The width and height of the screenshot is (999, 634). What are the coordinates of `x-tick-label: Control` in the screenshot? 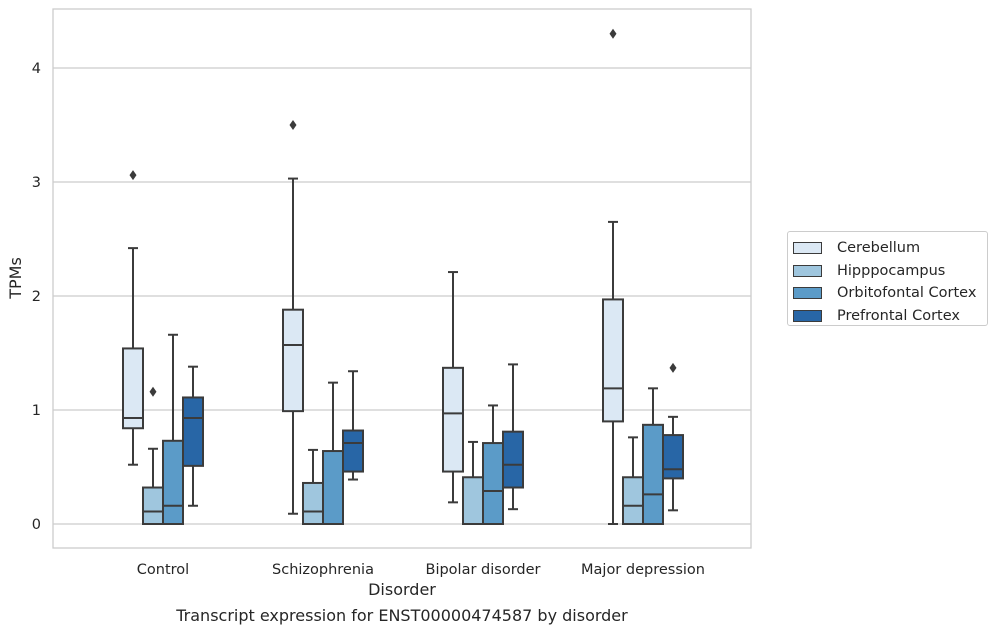 It's located at (163, 570).